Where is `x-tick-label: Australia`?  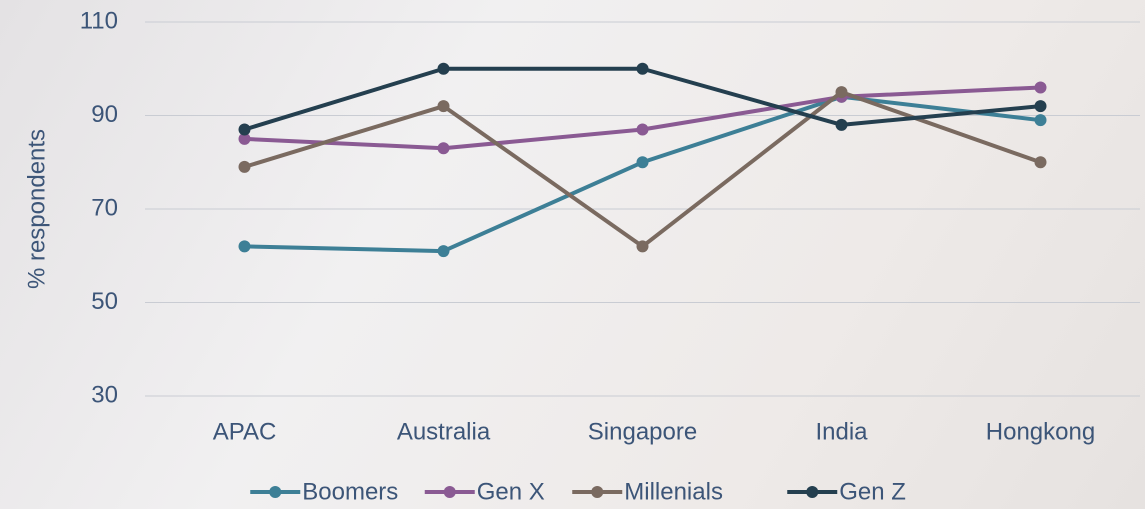
x-tick-label: Australia is located at coordinates (444, 431).